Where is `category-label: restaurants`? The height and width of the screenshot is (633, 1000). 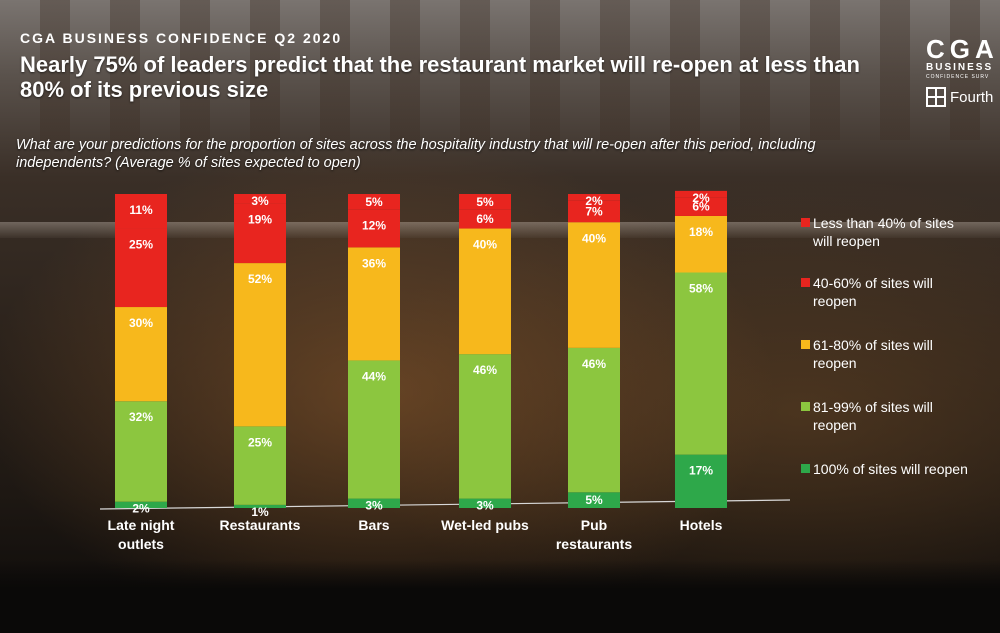 category-label: restaurants is located at coordinates (594, 544).